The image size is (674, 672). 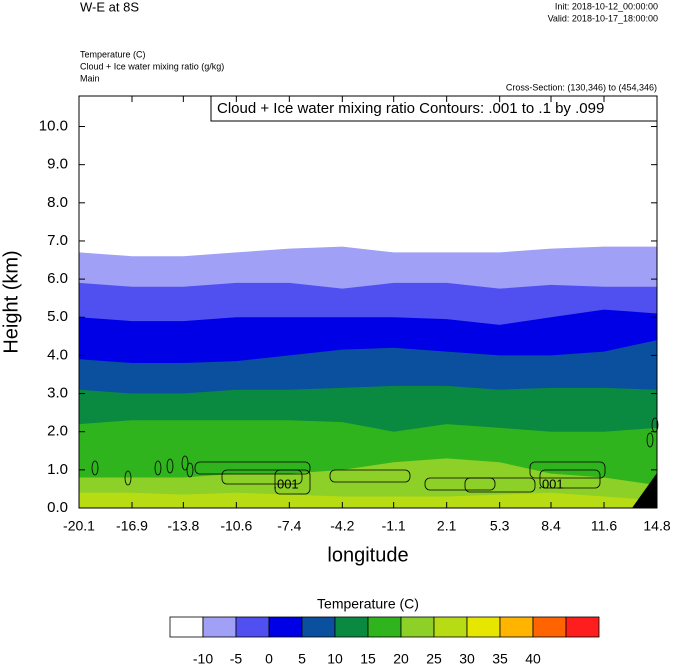 What do you see at coordinates (500, 526) in the screenshot?
I see `x-tick-label: 5.3` at bounding box center [500, 526].